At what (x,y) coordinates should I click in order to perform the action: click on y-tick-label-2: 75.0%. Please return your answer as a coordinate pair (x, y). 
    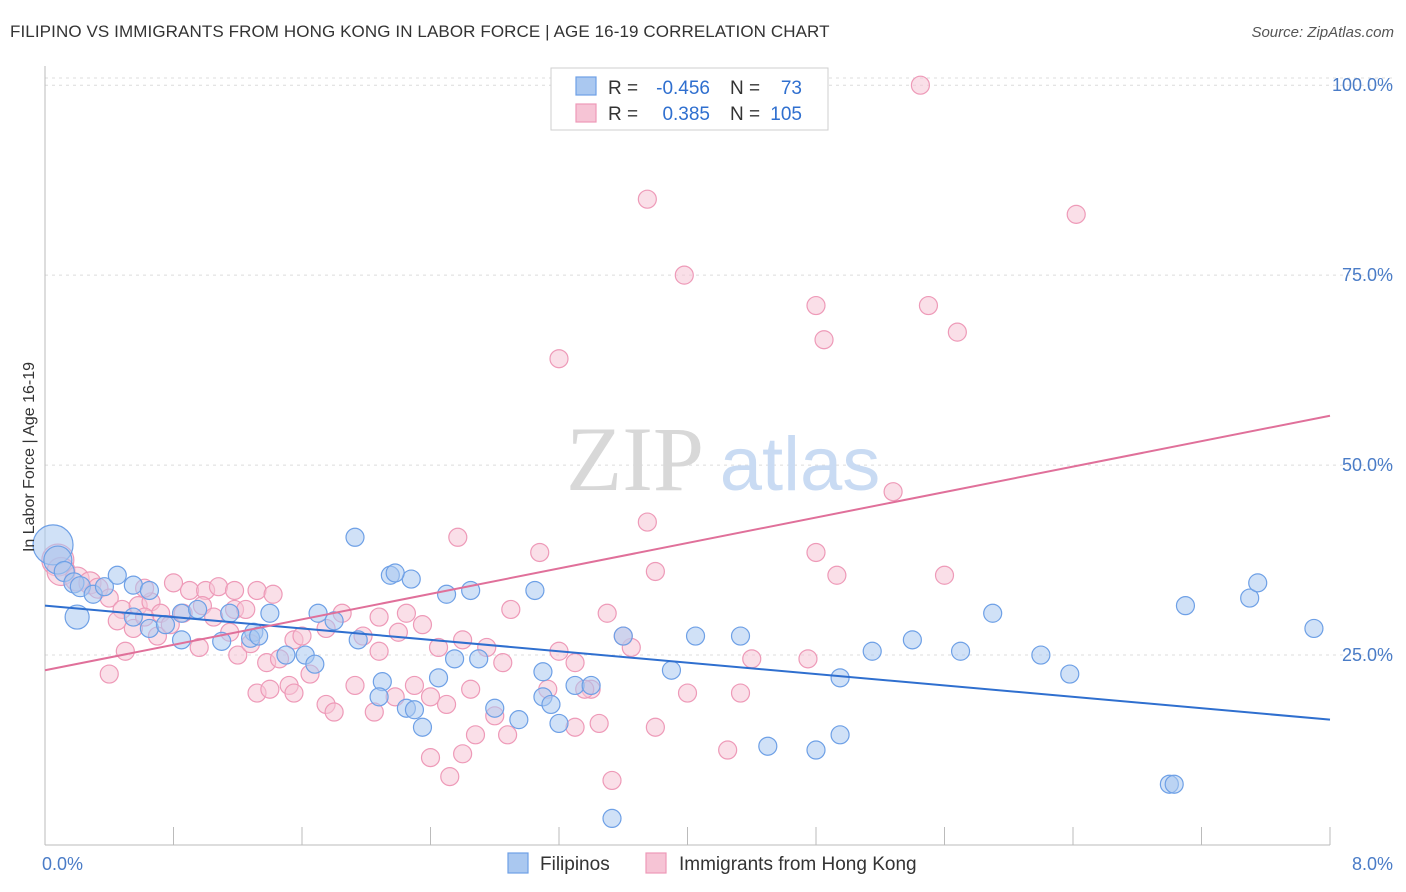
    Looking at the image, I should click on (1367, 275).